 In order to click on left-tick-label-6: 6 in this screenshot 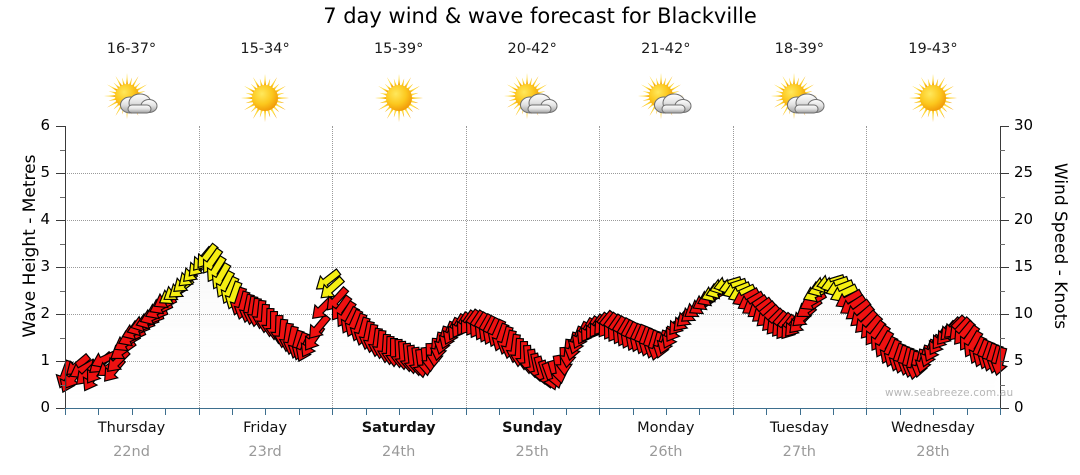, I will do `click(45, 125)`.